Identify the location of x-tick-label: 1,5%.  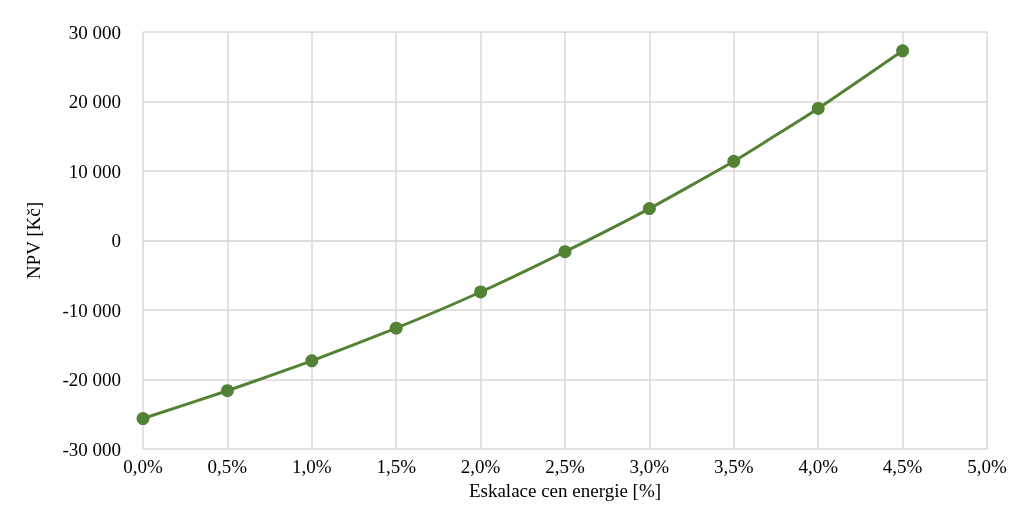
(396, 467).